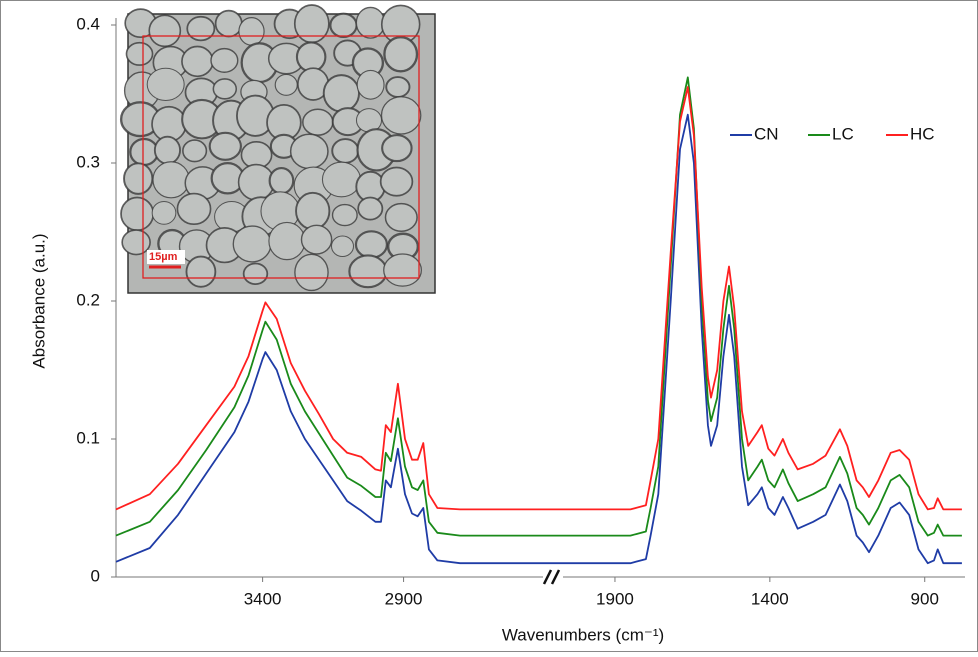 The height and width of the screenshot is (657, 978). I want to click on inset-micrograph: 15µm, so click(277, 149).